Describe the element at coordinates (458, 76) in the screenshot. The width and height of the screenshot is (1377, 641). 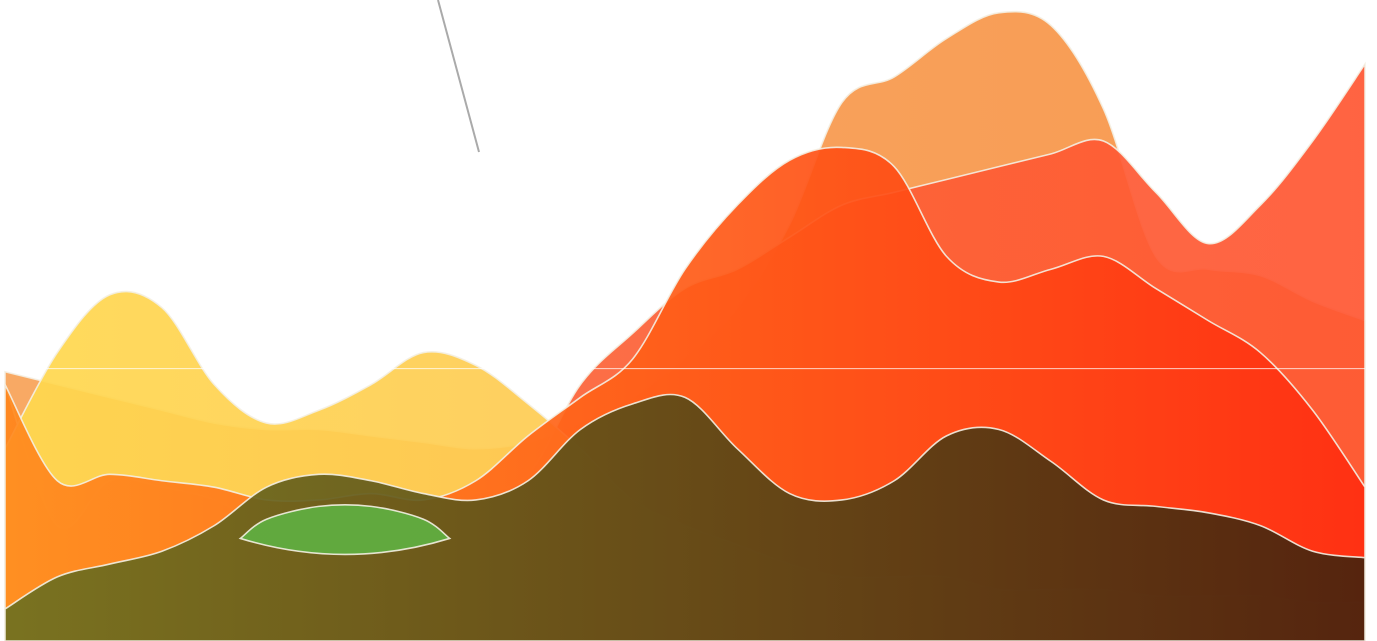
I see `pointer-line` at that location.